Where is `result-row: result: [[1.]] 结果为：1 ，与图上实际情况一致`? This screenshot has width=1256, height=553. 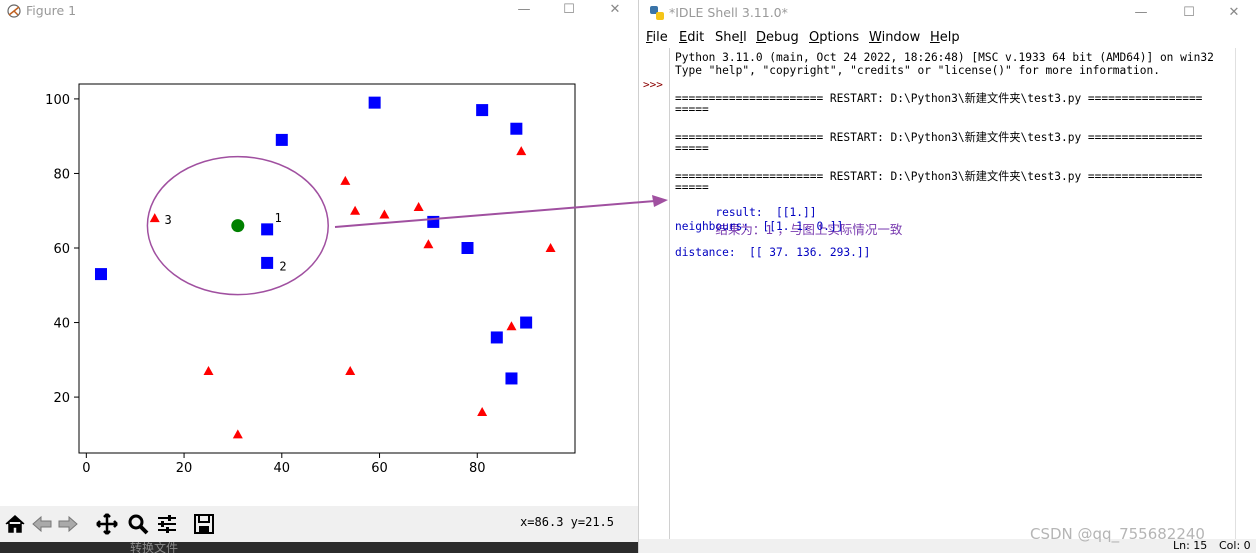 result-row: result: [[1.]] 结果为：1 ，与图上实际情况一致 is located at coordinates (788, 222).